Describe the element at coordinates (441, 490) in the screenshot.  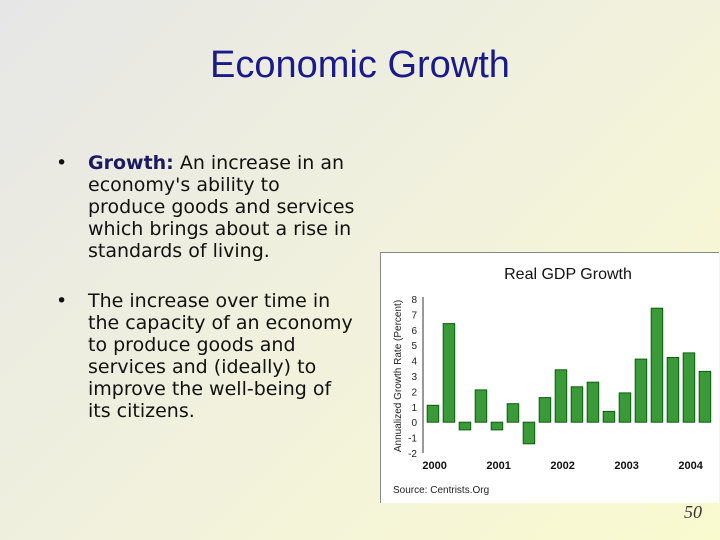
I see `chart-source: Source: Centrists.Org` at that location.